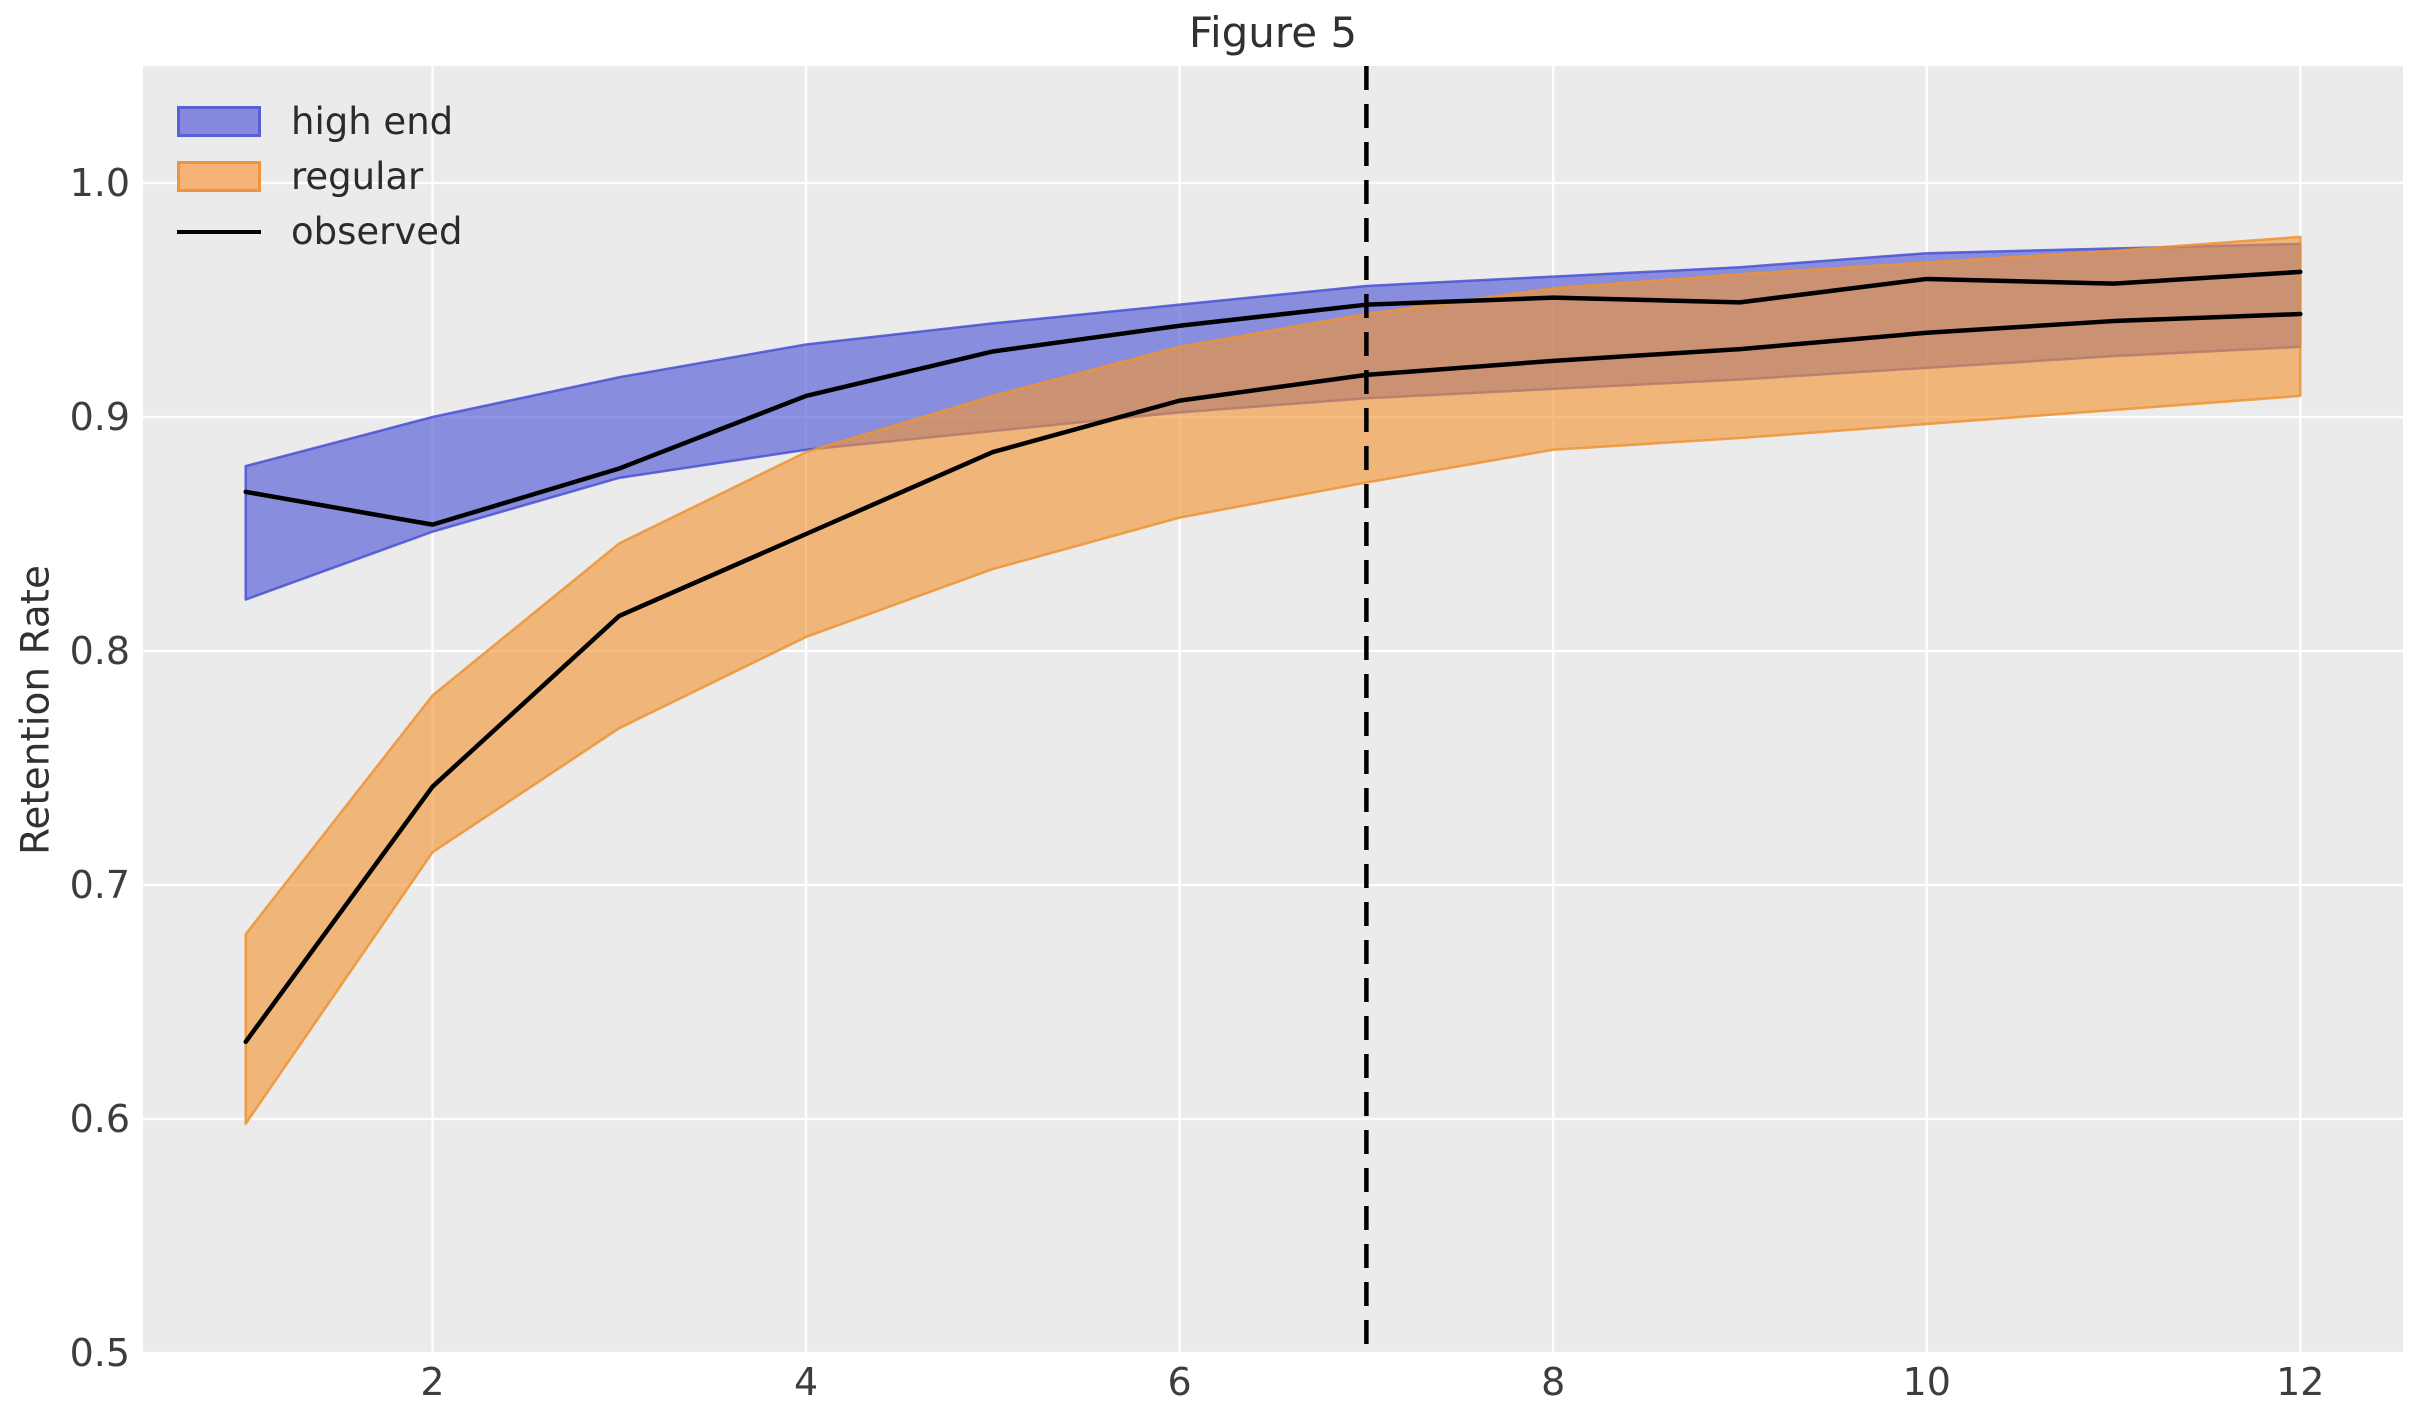 Image resolution: width=2423 pixels, height=1423 pixels. I want to click on x-tick-label: 4, so click(806, 1382).